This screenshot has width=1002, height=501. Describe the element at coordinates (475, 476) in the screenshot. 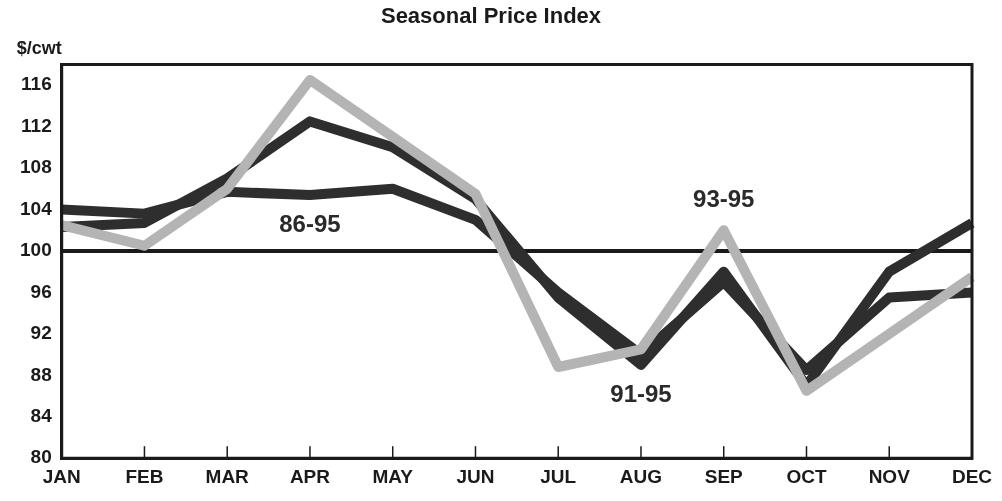

I see `x-tick-label: JUN` at that location.